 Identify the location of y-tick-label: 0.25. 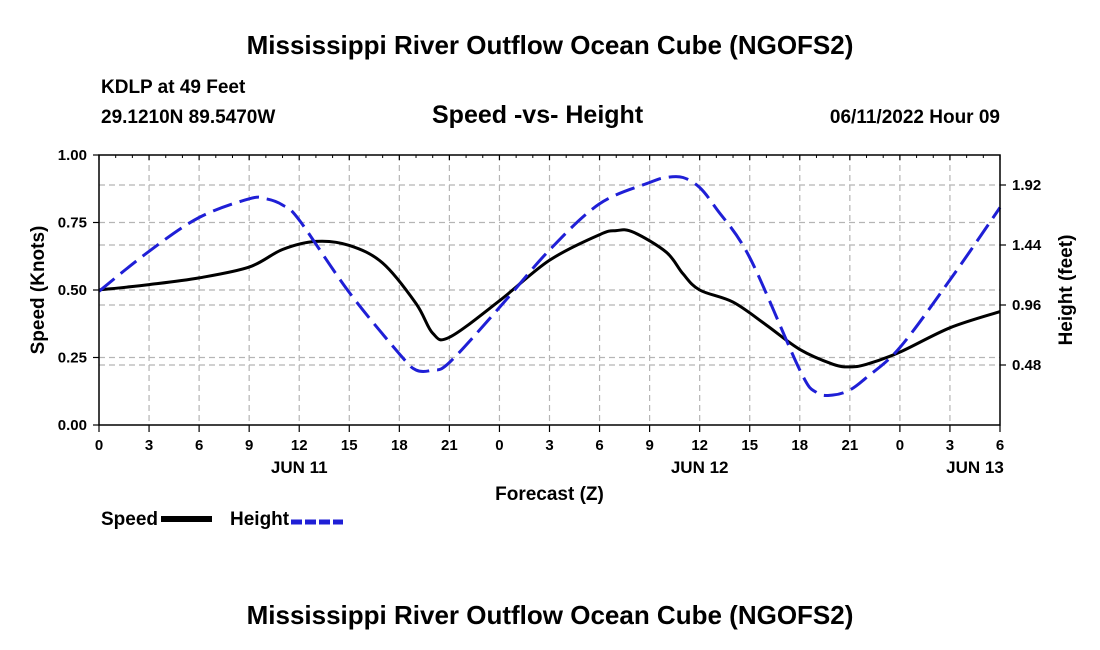
(72, 358).